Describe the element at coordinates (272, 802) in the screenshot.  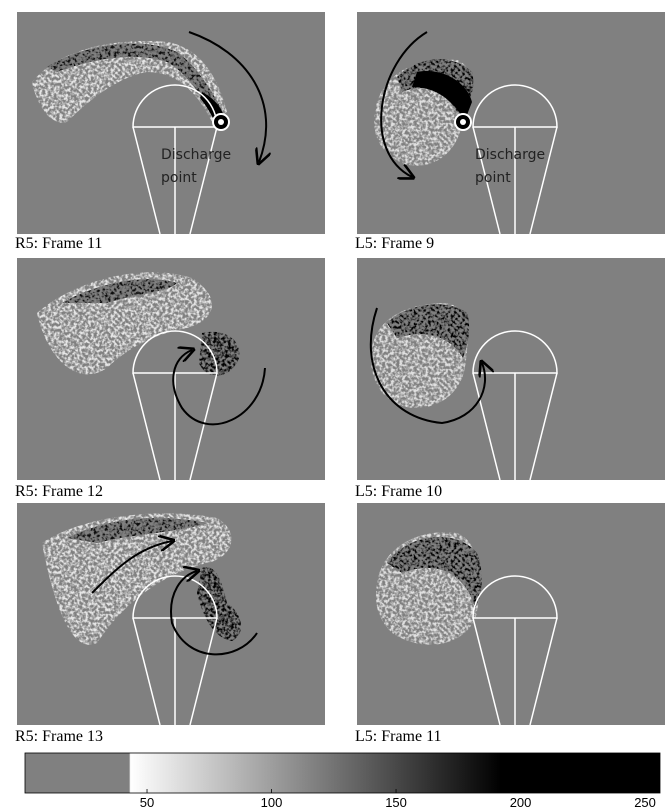
I see `tick-label: 100` at that location.